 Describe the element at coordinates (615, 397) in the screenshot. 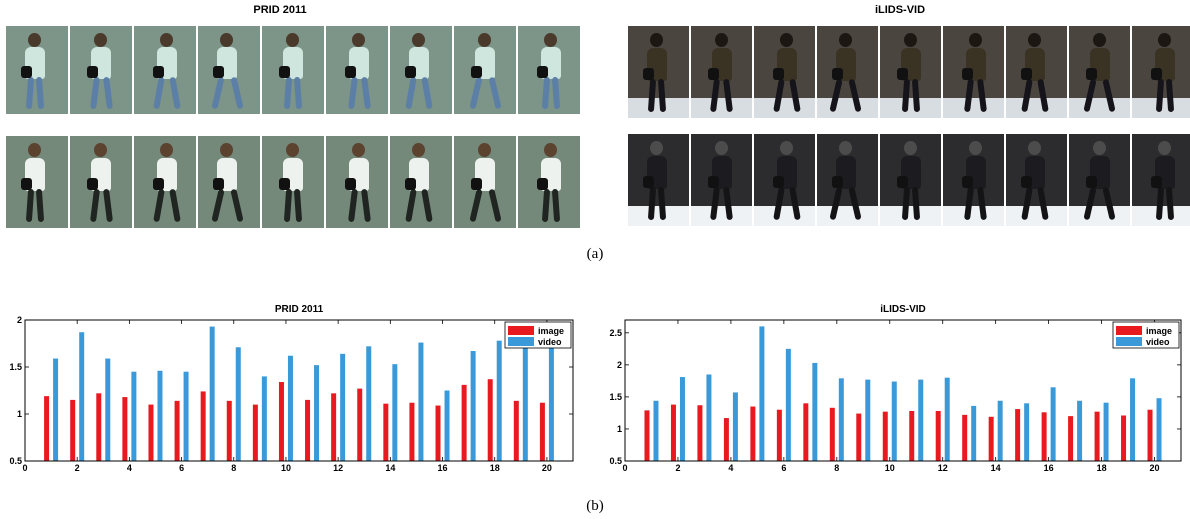

I see `y-tick-label: 1.5` at that location.